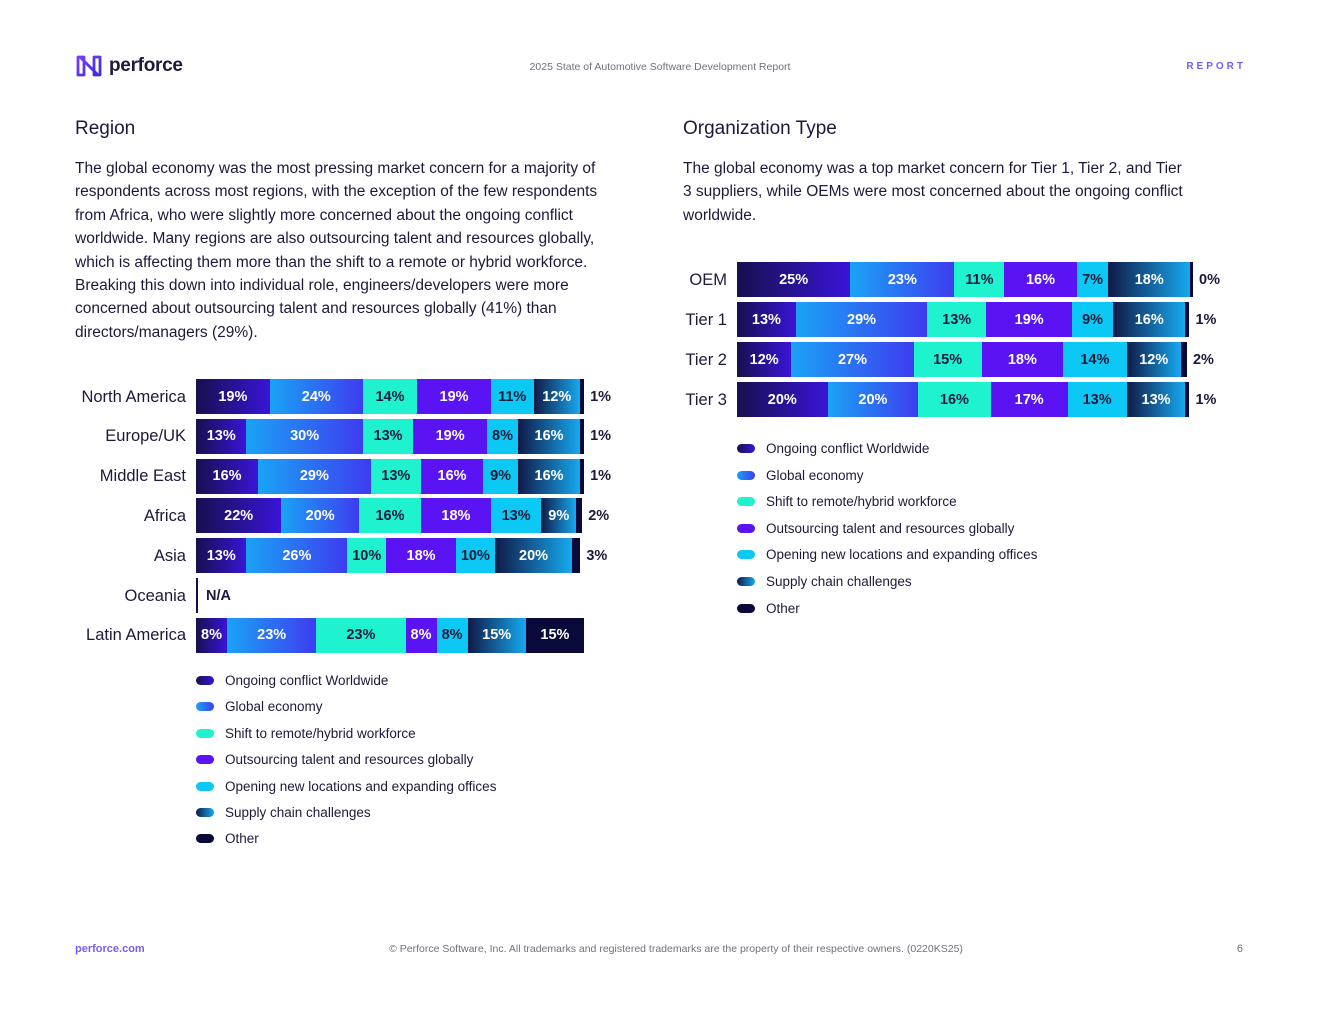  I want to click on bar-segment-supply-chain-challenges: 12%, so click(1153, 359).